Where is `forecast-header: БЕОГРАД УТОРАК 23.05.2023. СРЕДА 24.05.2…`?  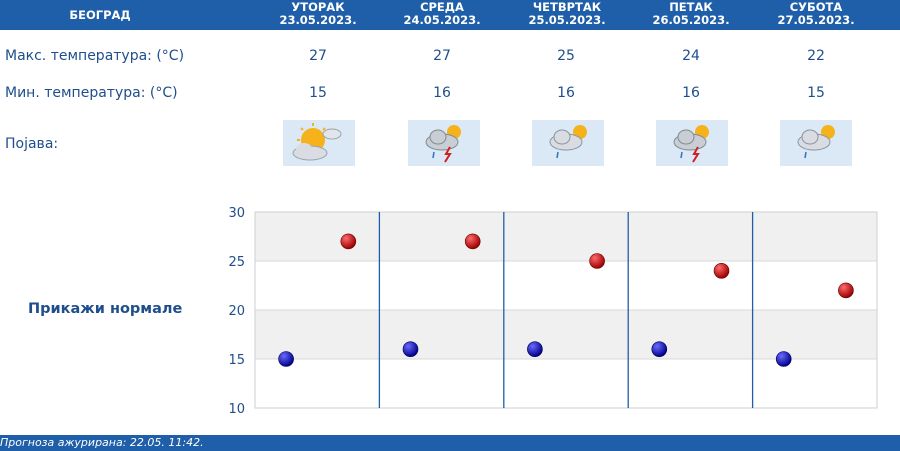
forecast-header: БЕОГРАД УТОРАК 23.05.2023. СРЕДА 24.05.2… is located at coordinates (450, 15).